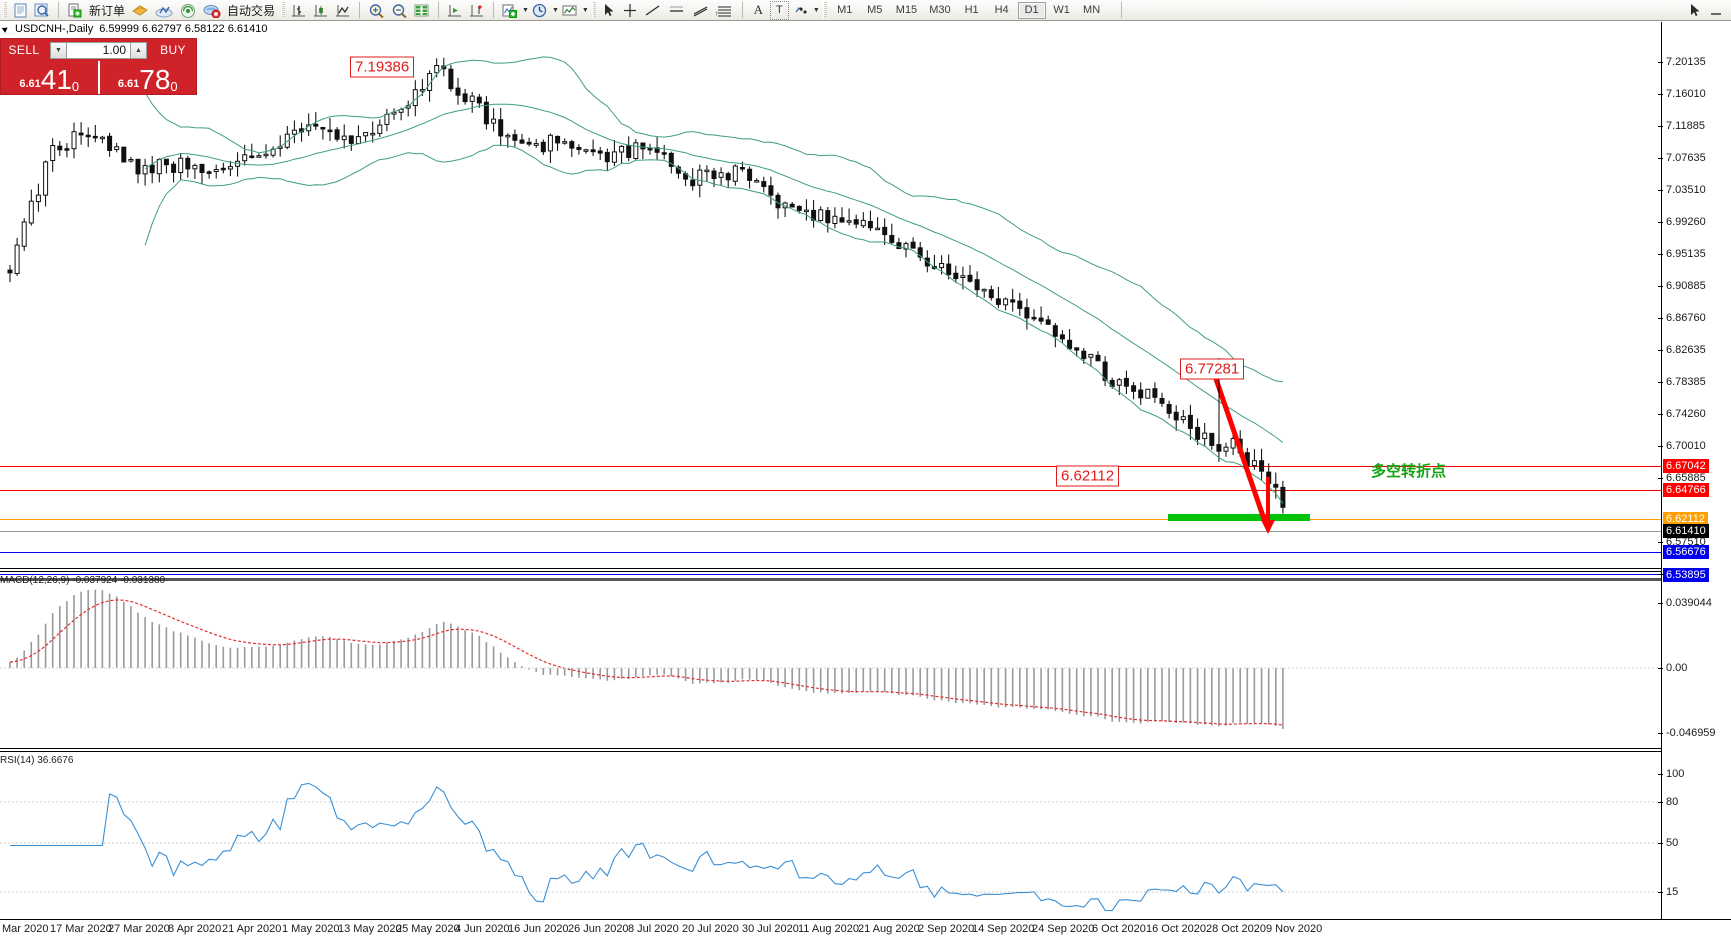 This screenshot has width=1731, height=941. Describe the element at coordinates (42, 10) in the screenshot. I see `market-watch-icon` at that location.